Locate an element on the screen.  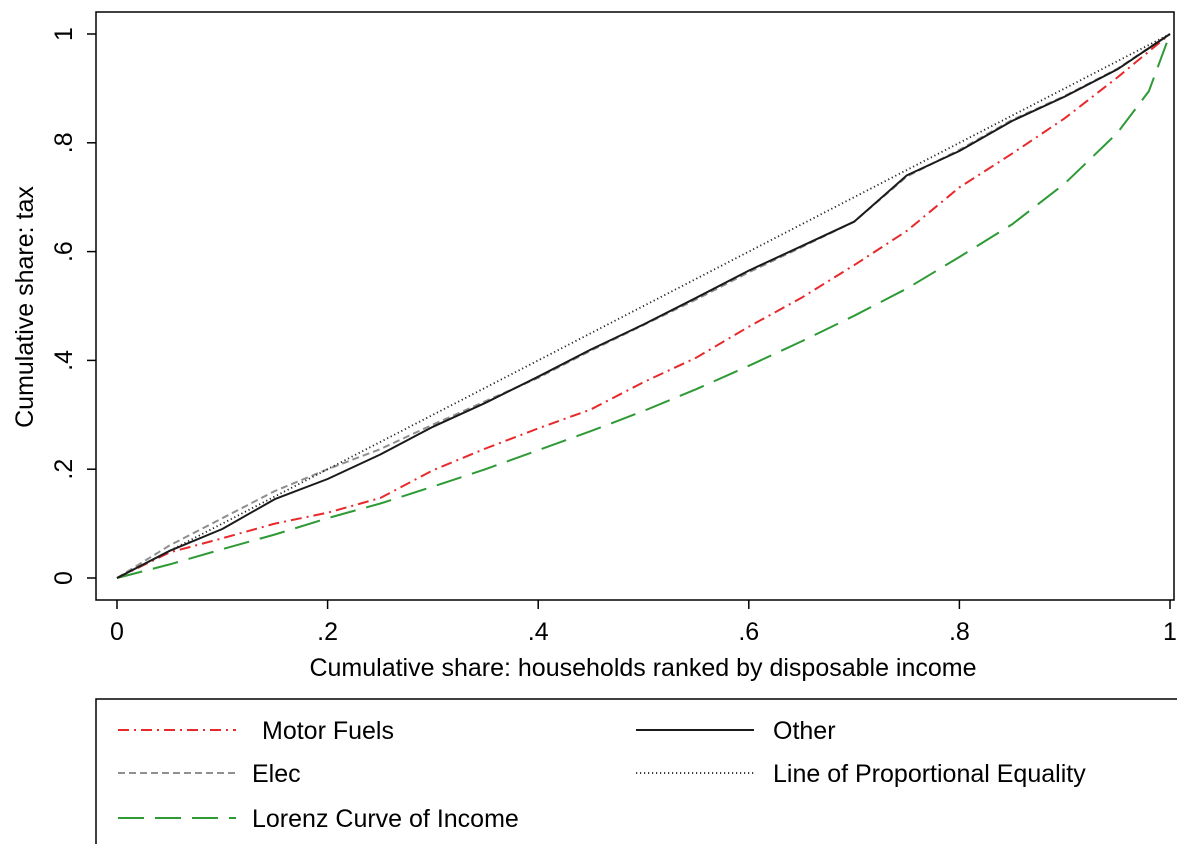
x-tick-label: .2 is located at coordinates (327, 632).